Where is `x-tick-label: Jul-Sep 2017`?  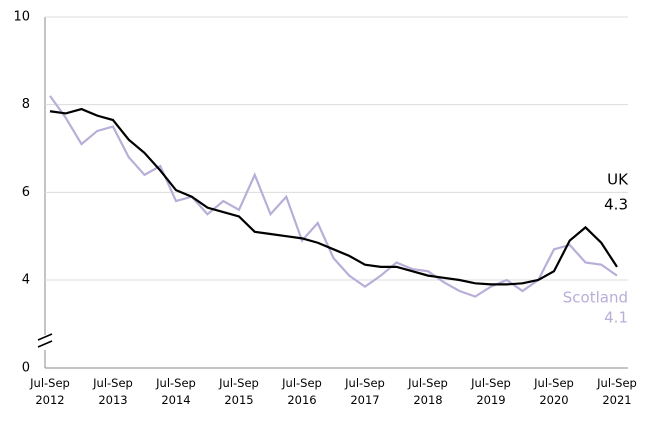 x-tick-label: Jul-Sep 2017 is located at coordinates (364, 391).